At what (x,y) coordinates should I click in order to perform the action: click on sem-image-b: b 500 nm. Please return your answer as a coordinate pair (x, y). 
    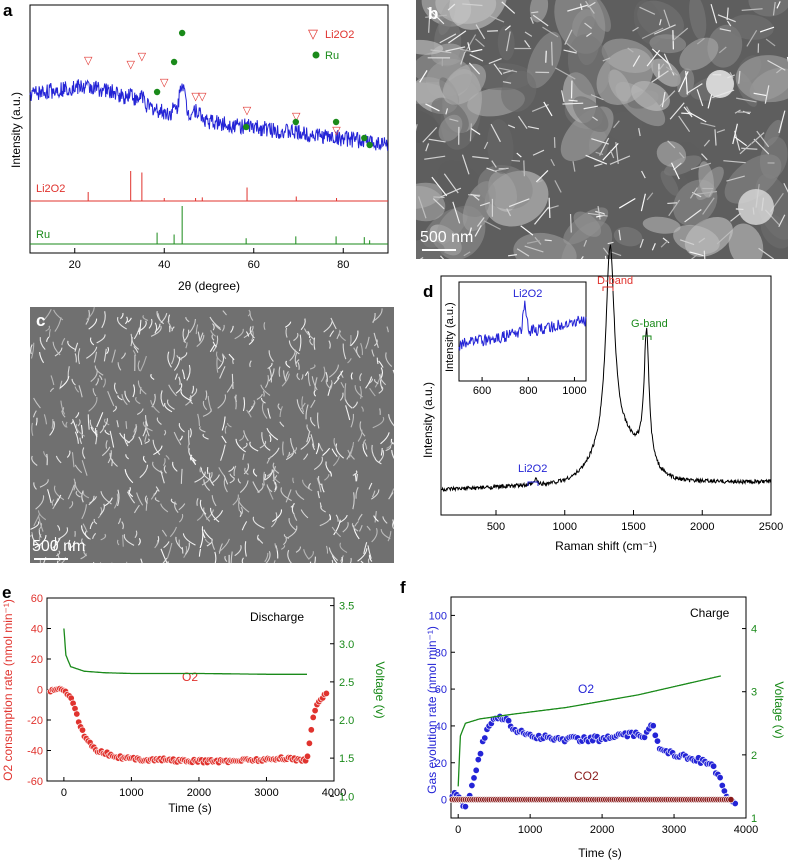
    Looking at the image, I should click on (602, 129).